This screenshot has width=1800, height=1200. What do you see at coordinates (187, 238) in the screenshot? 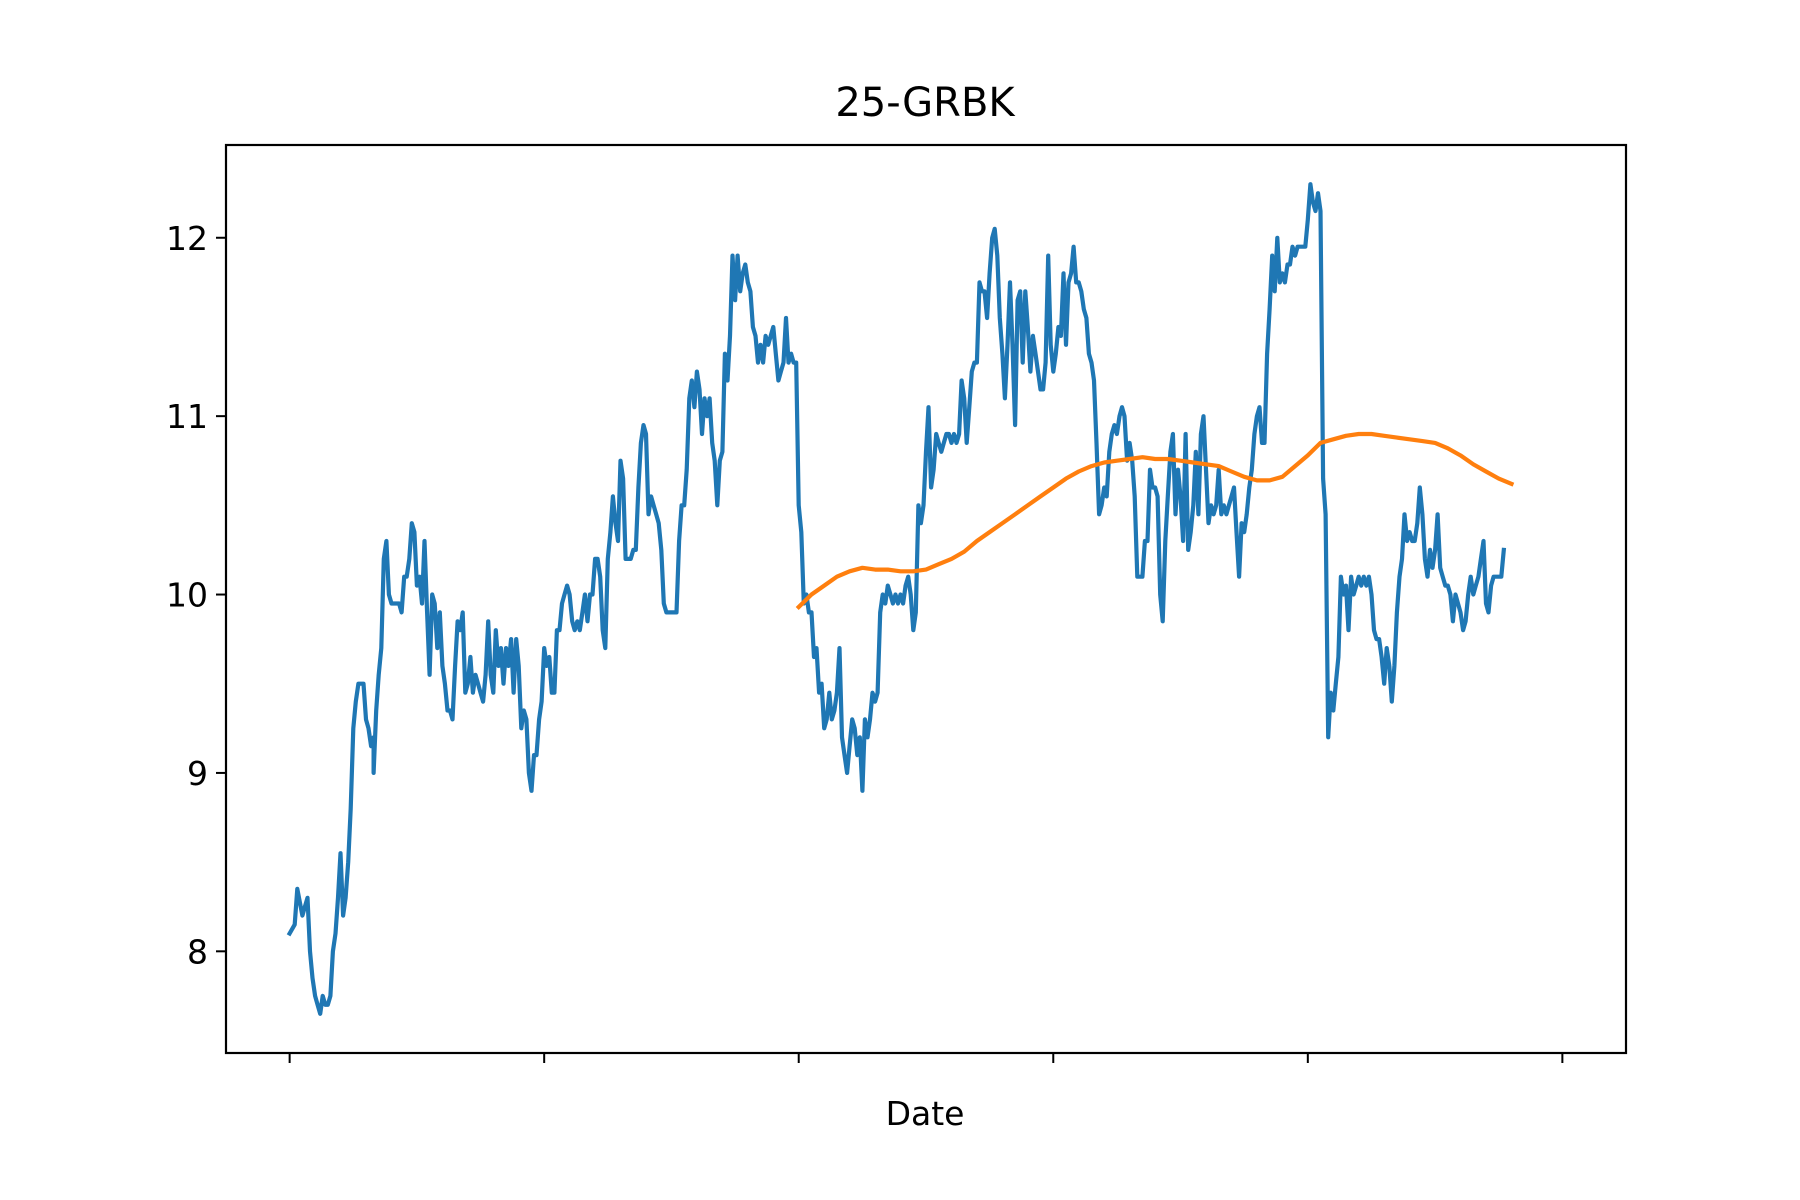
I see `y-tick-label: 12` at bounding box center [187, 238].